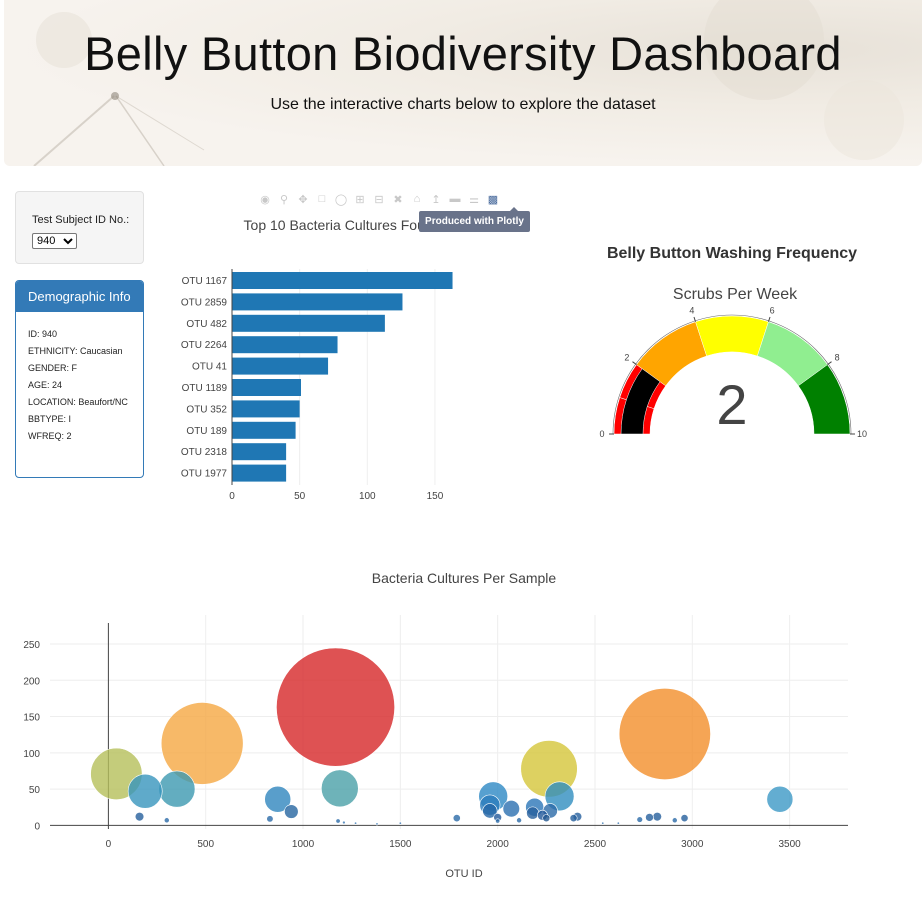 Image resolution: width=922 pixels, height=899 pixels. What do you see at coordinates (81, 220) in the screenshot?
I see `subject-id-label: Test Subject ID No.:` at bounding box center [81, 220].